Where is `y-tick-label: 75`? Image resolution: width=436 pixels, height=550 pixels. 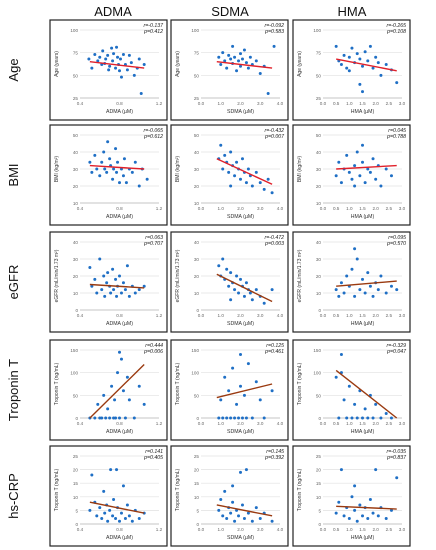 y-tick-label: 75 is located at coordinates (197, 53).